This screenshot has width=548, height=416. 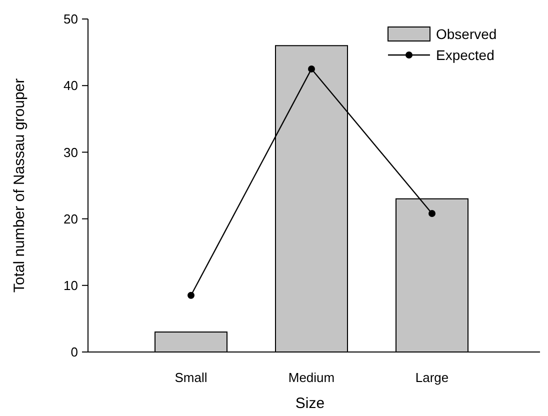 I want to click on y-tick-label: 20, so click(x=71, y=218).